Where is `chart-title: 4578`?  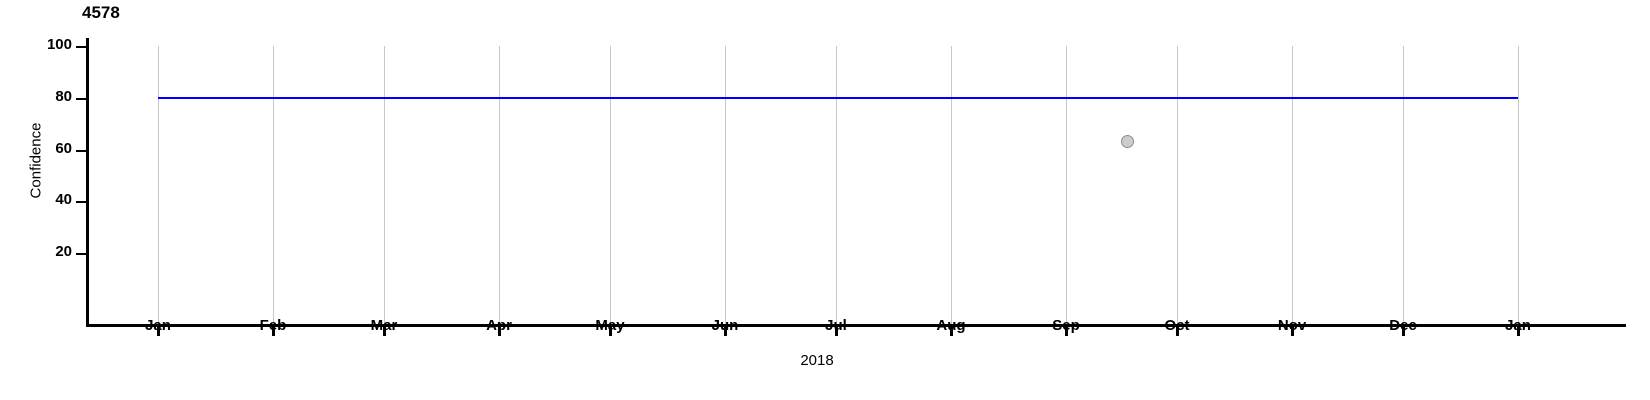
chart-title: 4578 is located at coordinates (101, 12).